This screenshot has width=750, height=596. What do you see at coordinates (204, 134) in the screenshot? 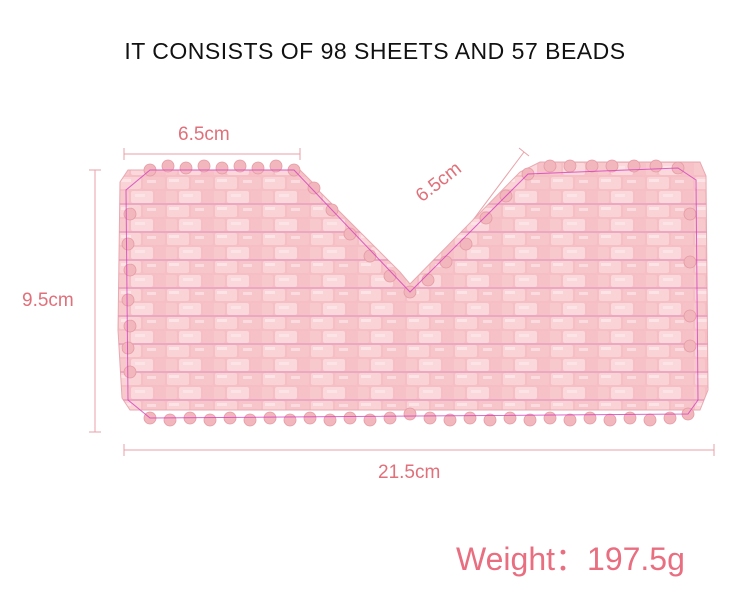
I see `dimension-top-left-width: 6.5cm` at bounding box center [204, 134].